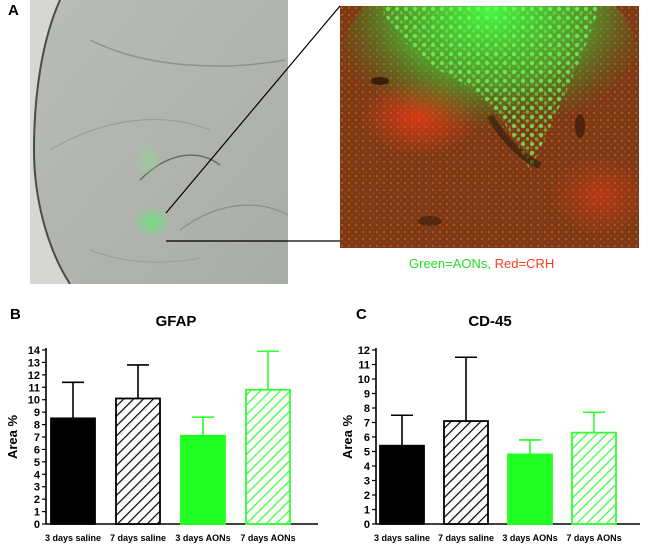  Describe the element at coordinates (13, 10) in the screenshot. I see `panel-label-a: A` at that location.